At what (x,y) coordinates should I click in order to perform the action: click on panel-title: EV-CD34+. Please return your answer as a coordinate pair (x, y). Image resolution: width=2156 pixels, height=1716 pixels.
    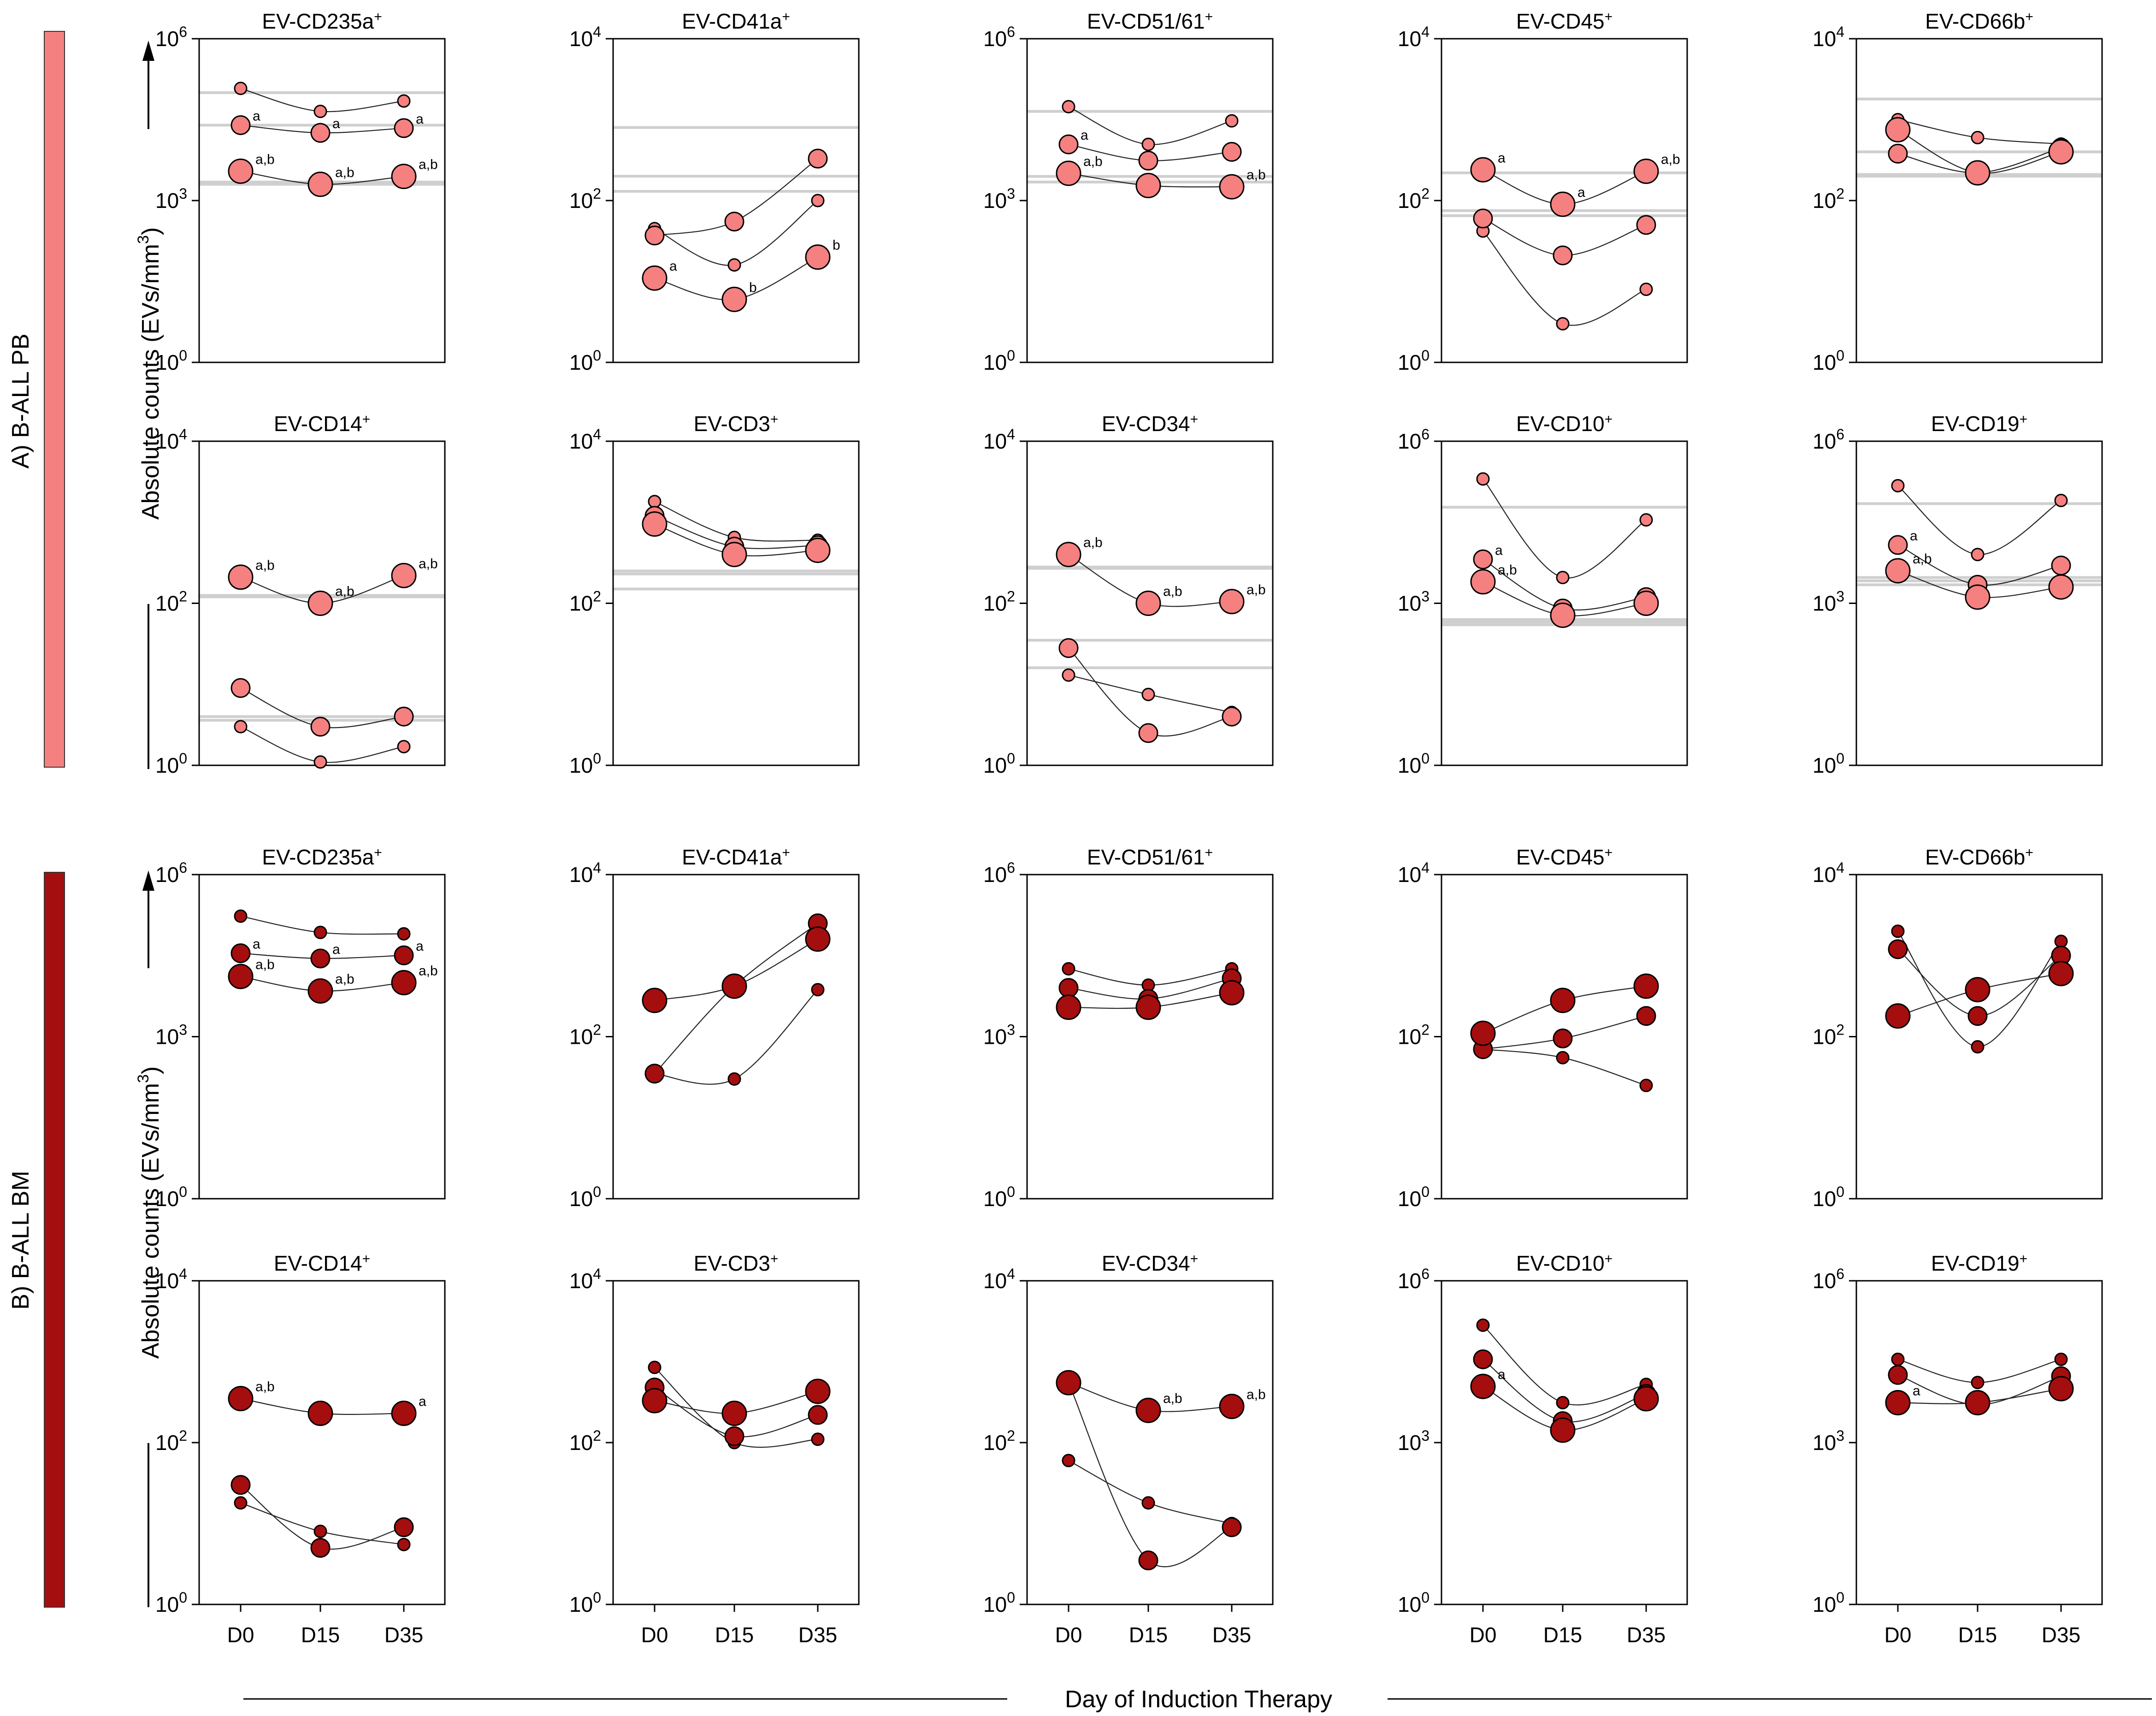
    Looking at the image, I should click on (1150, 424).